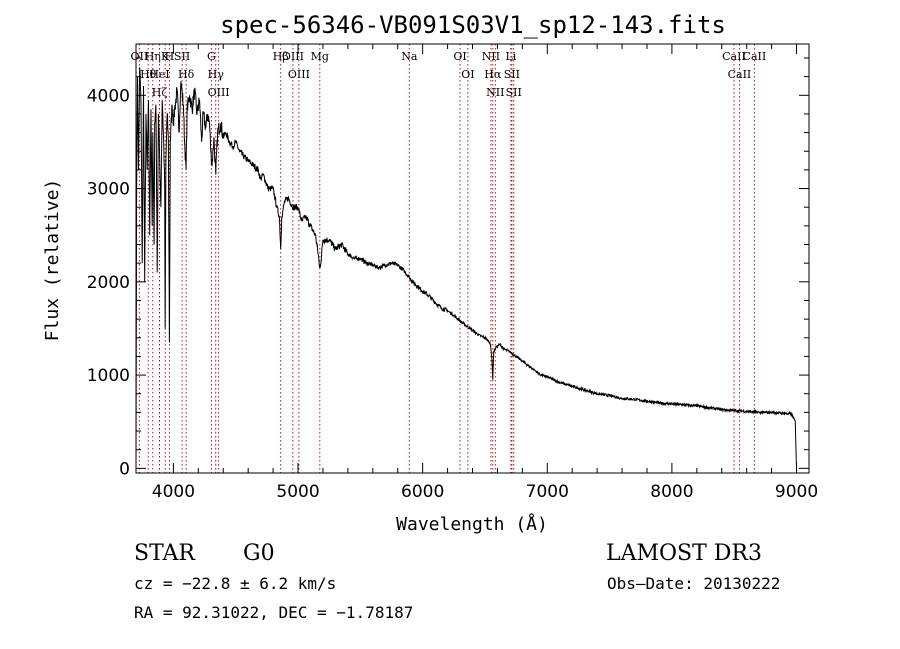 The height and width of the screenshot is (649, 900). What do you see at coordinates (796, 492) in the screenshot?
I see `x-tick-label: 9000` at bounding box center [796, 492].